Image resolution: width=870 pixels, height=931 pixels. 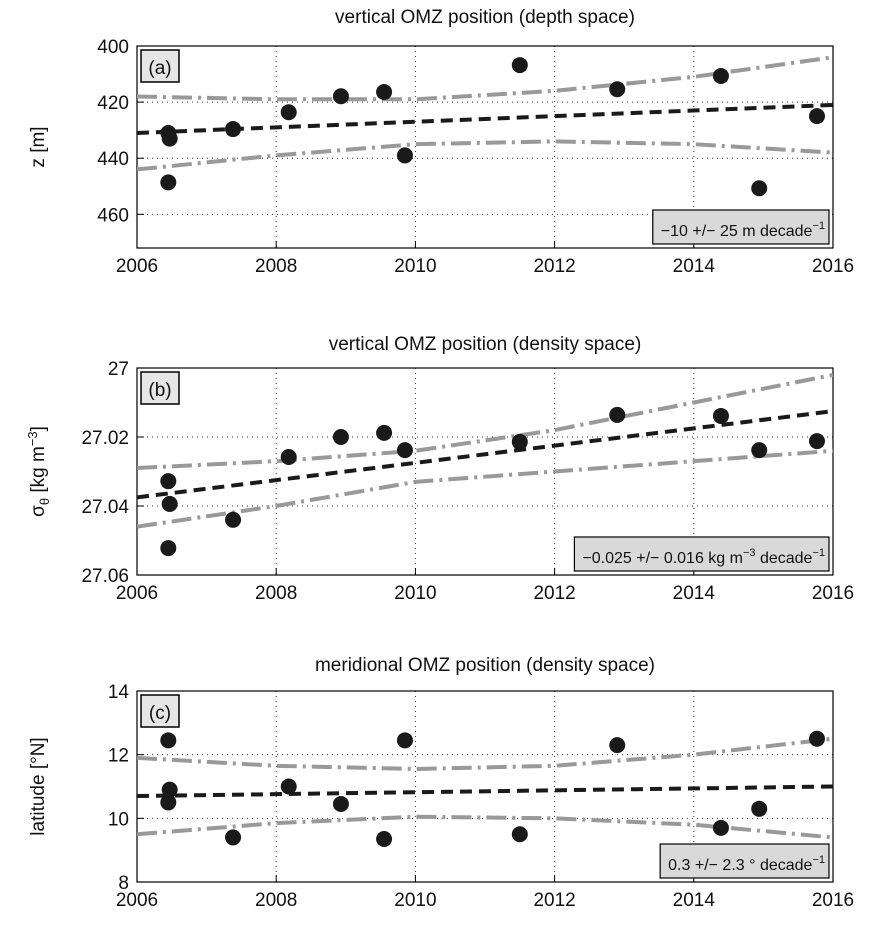 What do you see at coordinates (784, 558) in the screenshot?
I see `annotation-part: decade` at bounding box center [784, 558].